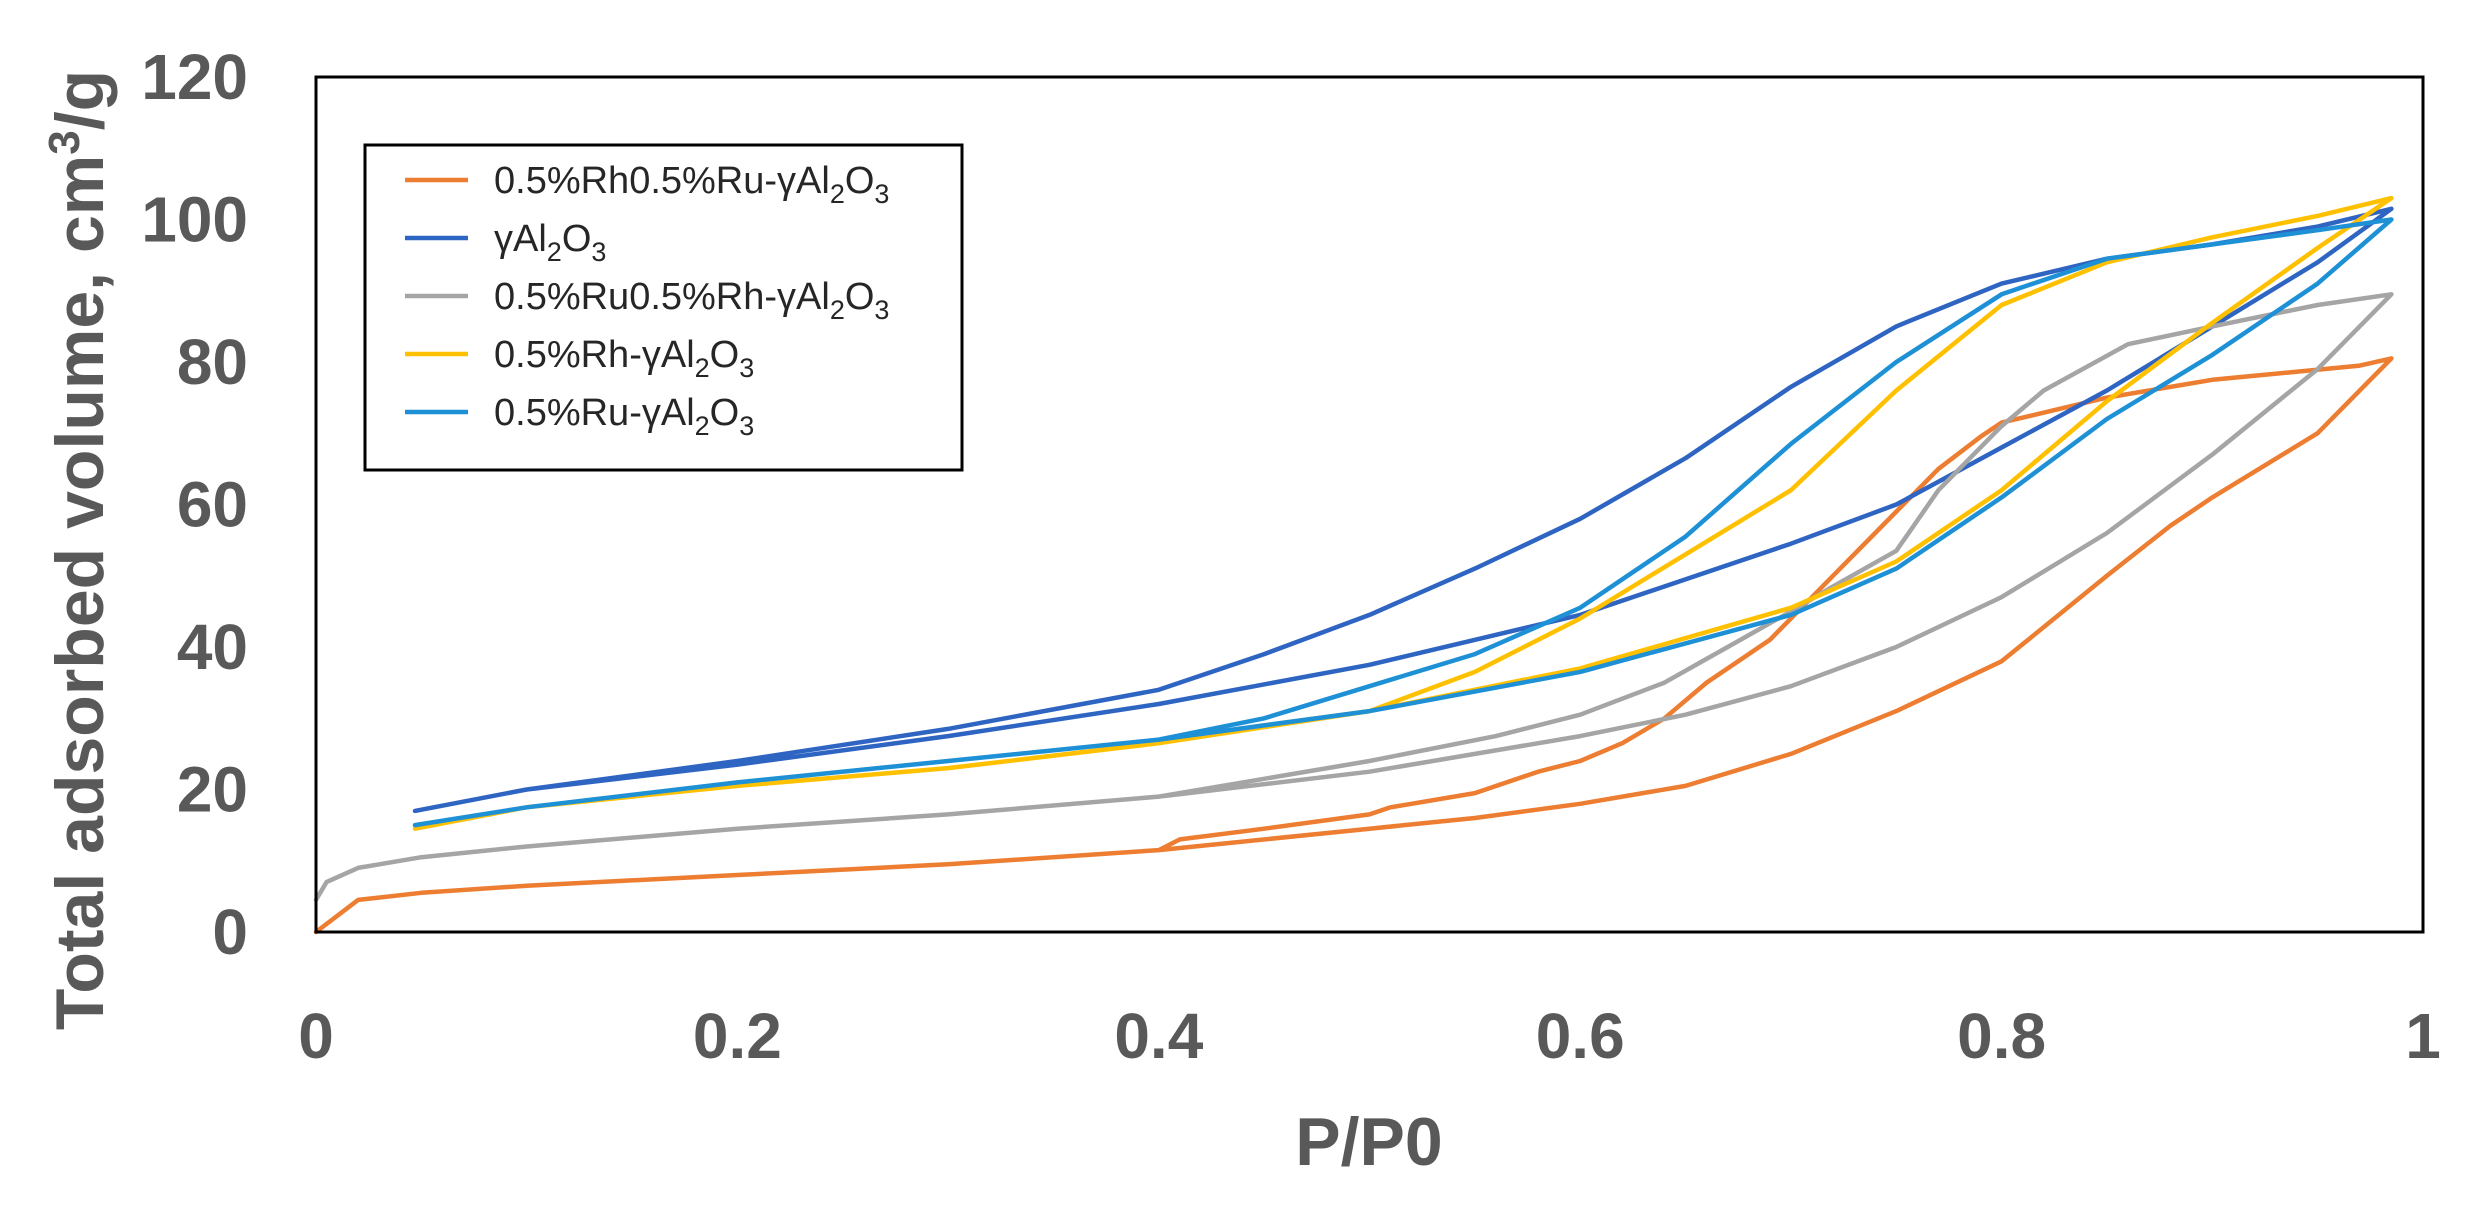  What do you see at coordinates (624, 416) in the screenshot?
I see `legend-label: 0.5%Ru-γAl2O3` at bounding box center [624, 416].